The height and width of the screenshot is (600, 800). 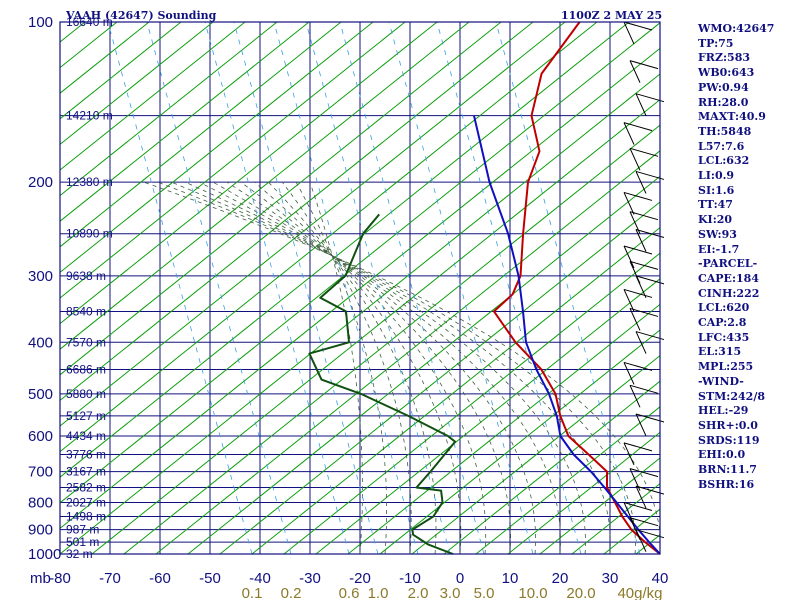 I want to click on height-label: 2582 m, so click(x=86, y=488).